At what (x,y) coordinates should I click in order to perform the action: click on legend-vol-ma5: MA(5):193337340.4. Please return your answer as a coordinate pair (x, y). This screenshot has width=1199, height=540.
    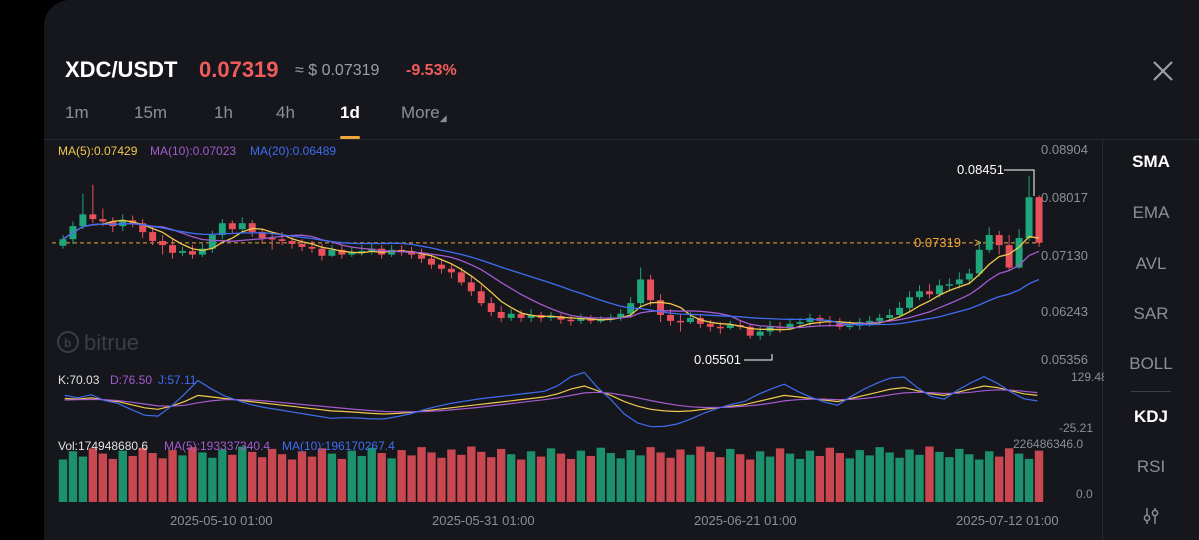
    Looking at the image, I should click on (217, 446).